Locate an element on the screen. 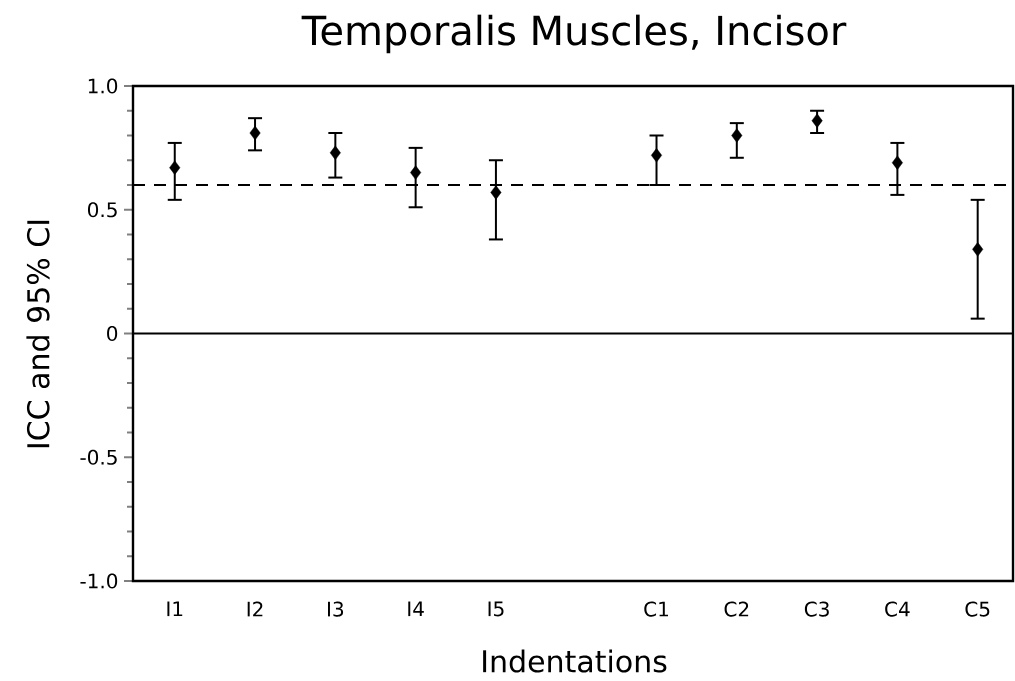 The width and height of the screenshot is (1015, 681). y-tick-label: -1.0 is located at coordinates (99, 581).